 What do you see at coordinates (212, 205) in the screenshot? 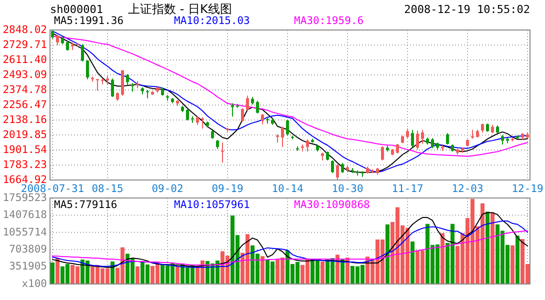
I see `text: MA10:1057961` at bounding box center [212, 205].